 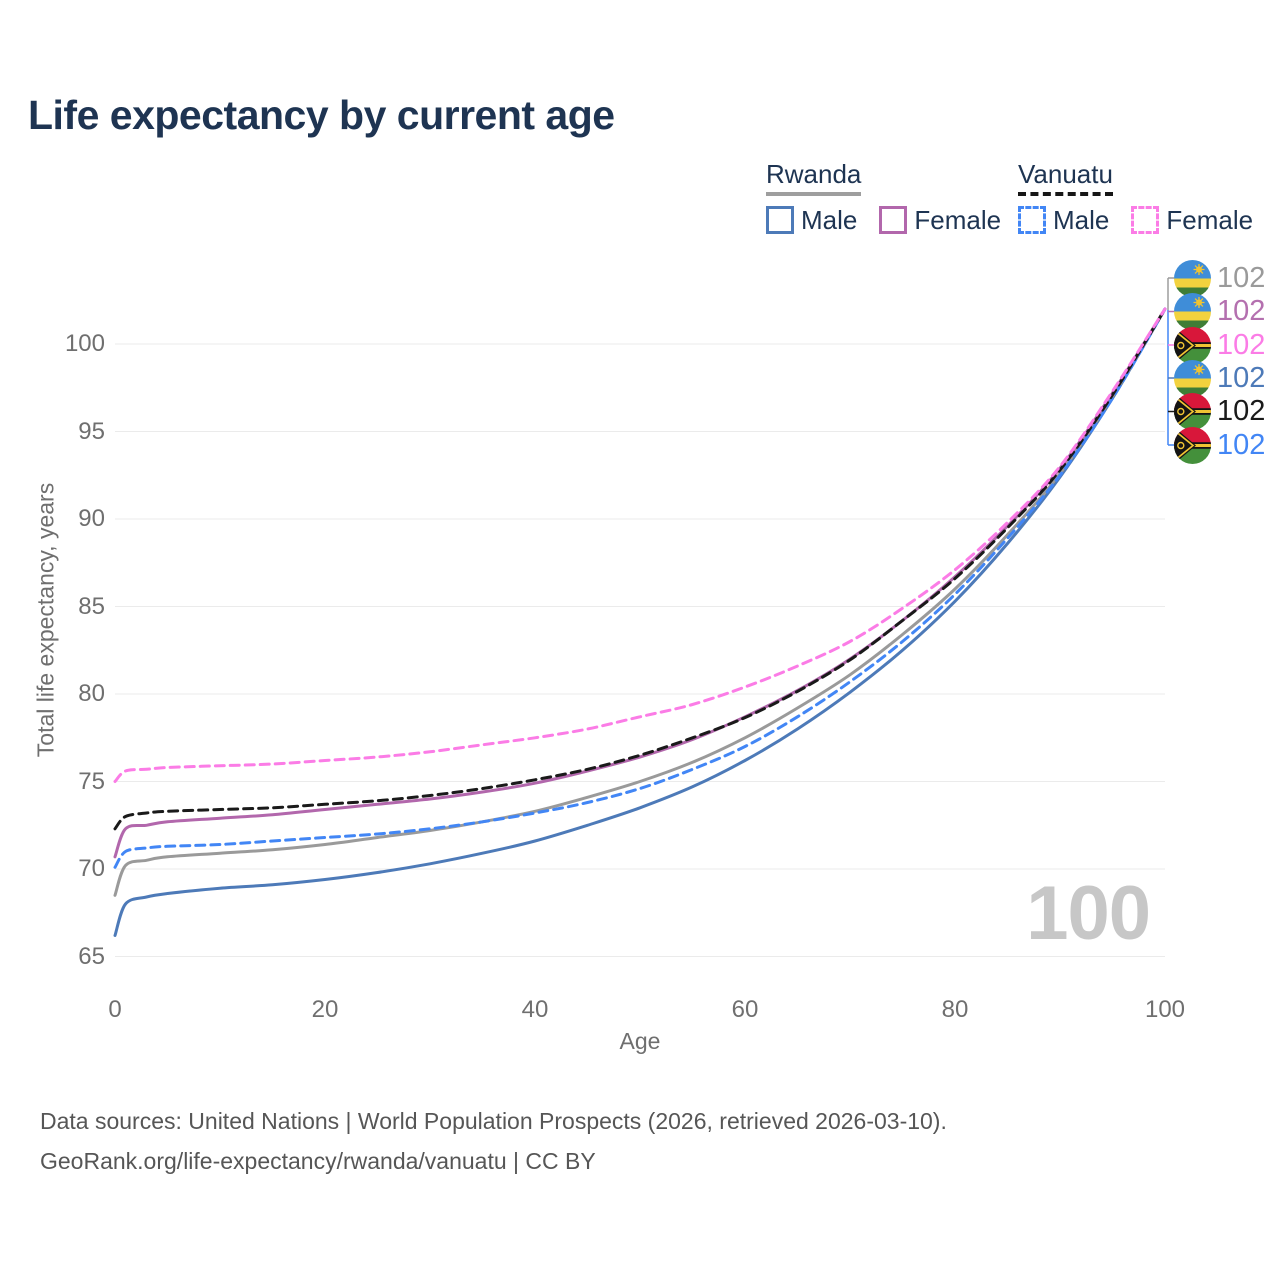 I want to click on legend-item-vanuatu-female: Female, so click(x=1192, y=220).